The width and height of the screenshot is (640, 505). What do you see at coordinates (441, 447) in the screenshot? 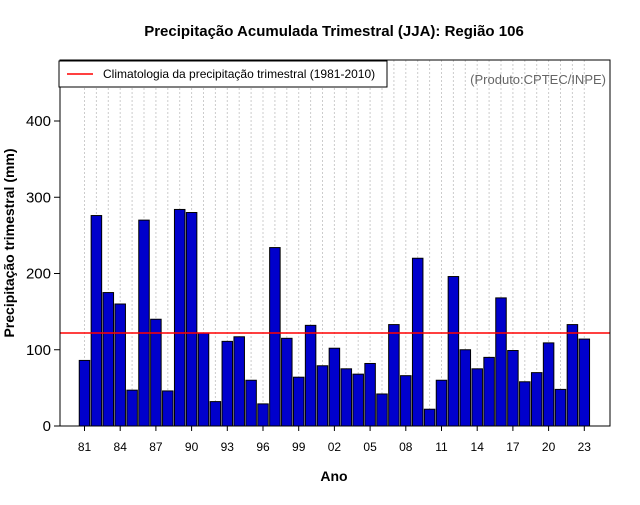
I see `x-tick-label: 11` at bounding box center [441, 447].